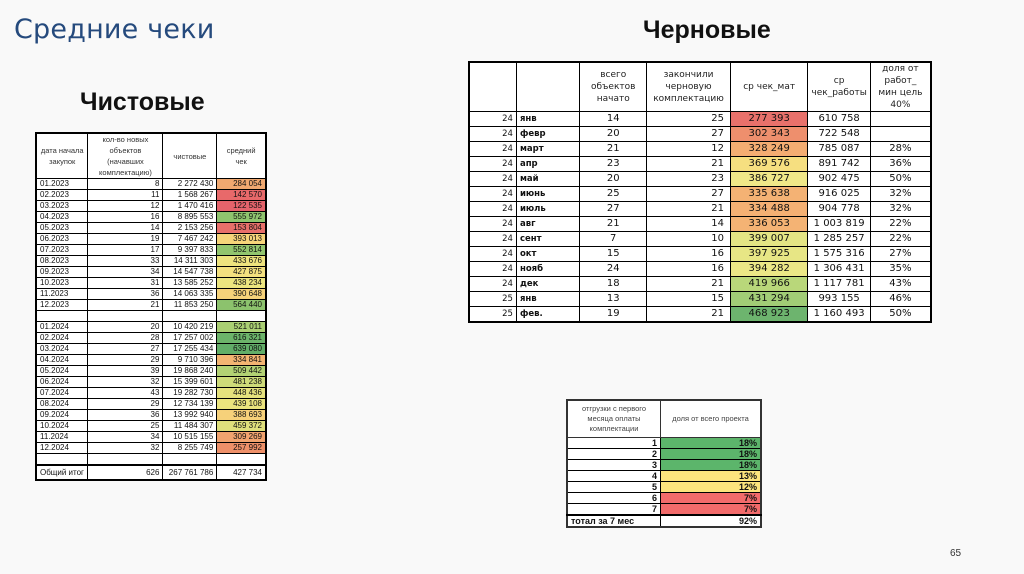 The image size is (1024, 574). What do you see at coordinates (688, 299) in the screenshot?
I see `finished-cell: 15` at bounding box center [688, 299].